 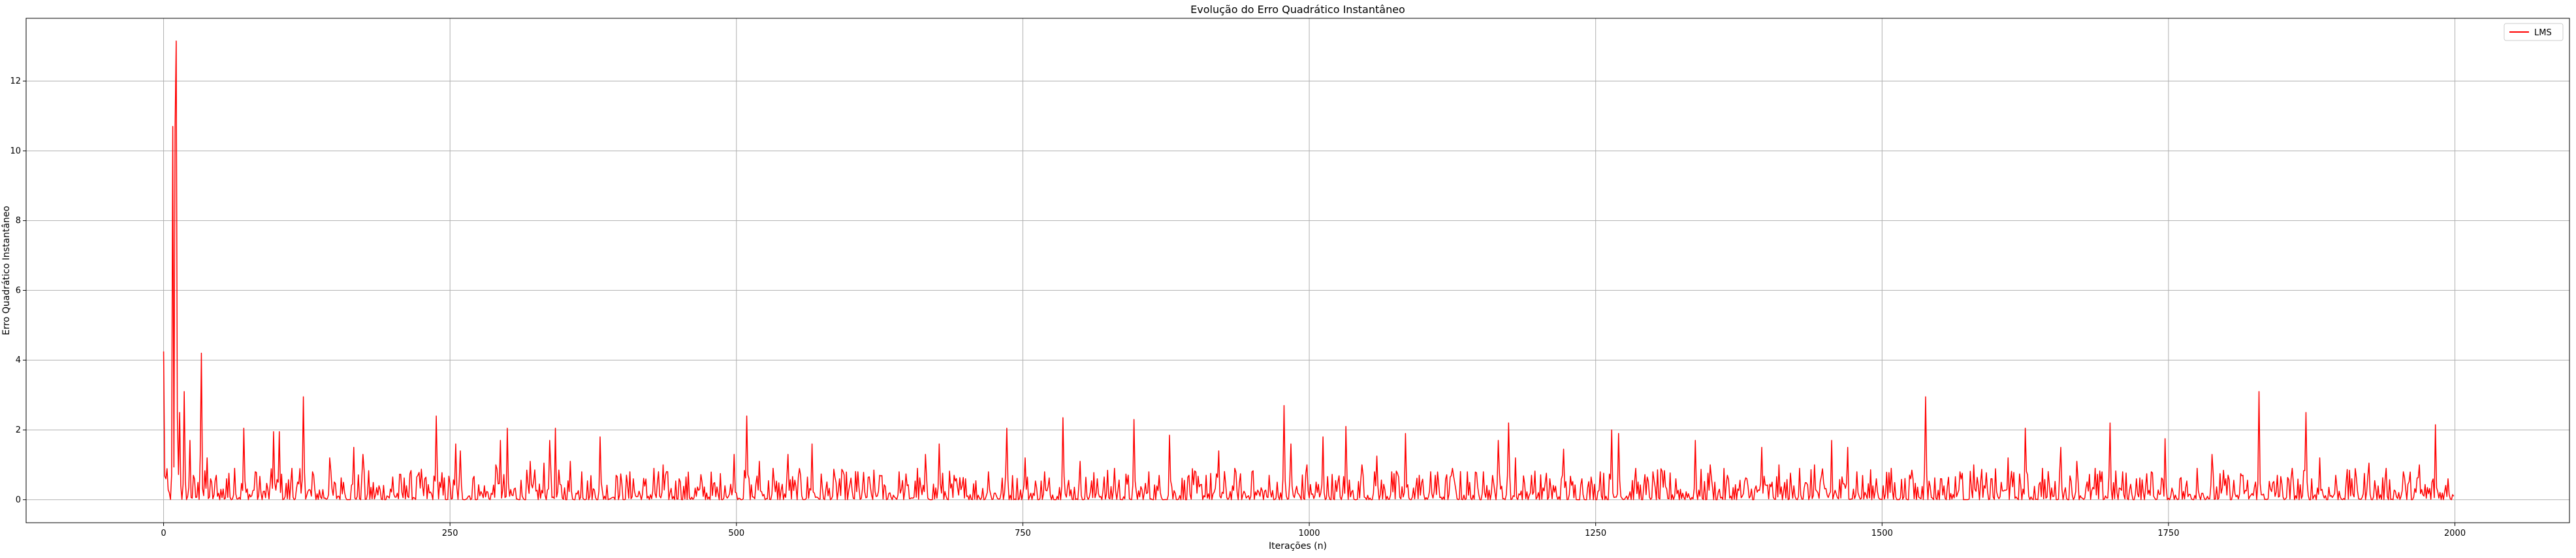 I want to click on x-tick-label: 1500, so click(x=1882, y=533).